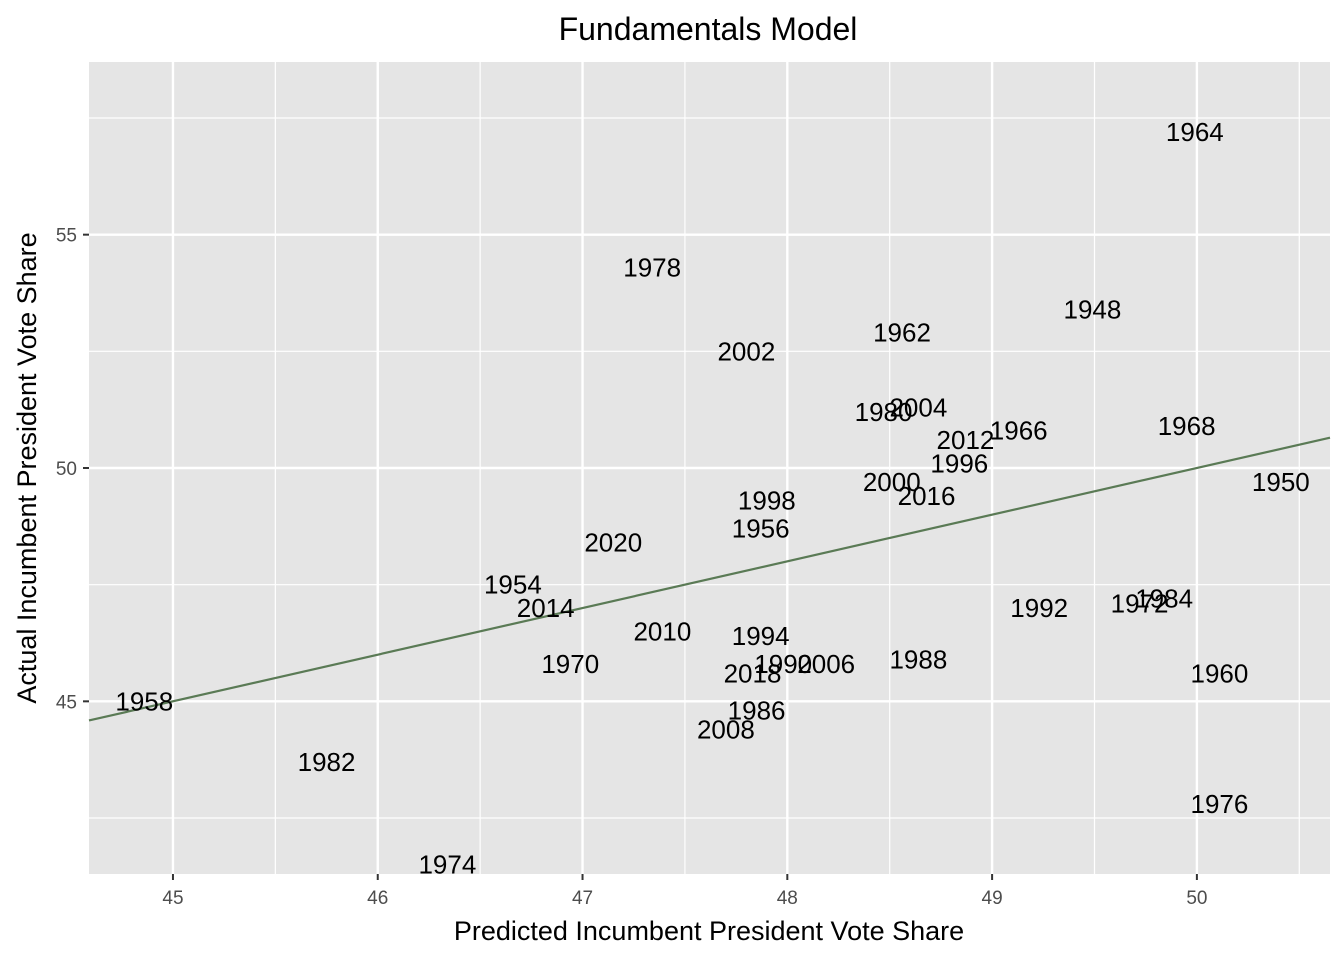 The width and height of the screenshot is (1344, 960). What do you see at coordinates (1093, 309) in the screenshot?
I see `point-label-1948: 1948` at bounding box center [1093, 309].